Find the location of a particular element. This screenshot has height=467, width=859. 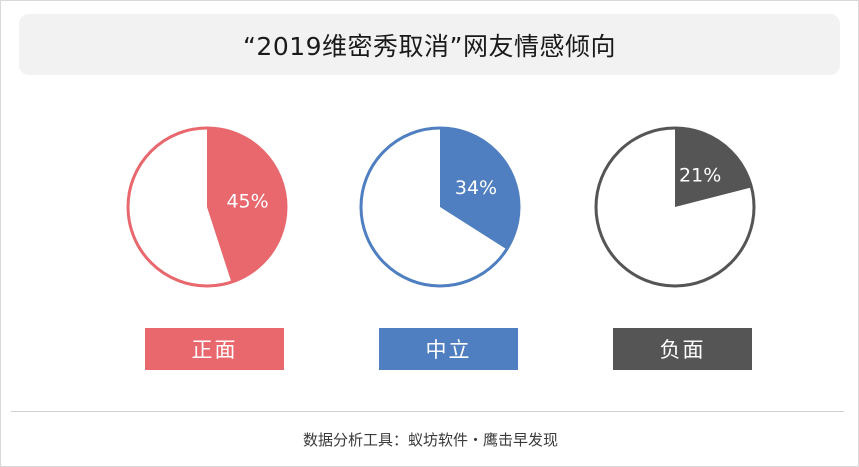

pie-value-label-neutral: 34% is located at coordinates (476, 188).